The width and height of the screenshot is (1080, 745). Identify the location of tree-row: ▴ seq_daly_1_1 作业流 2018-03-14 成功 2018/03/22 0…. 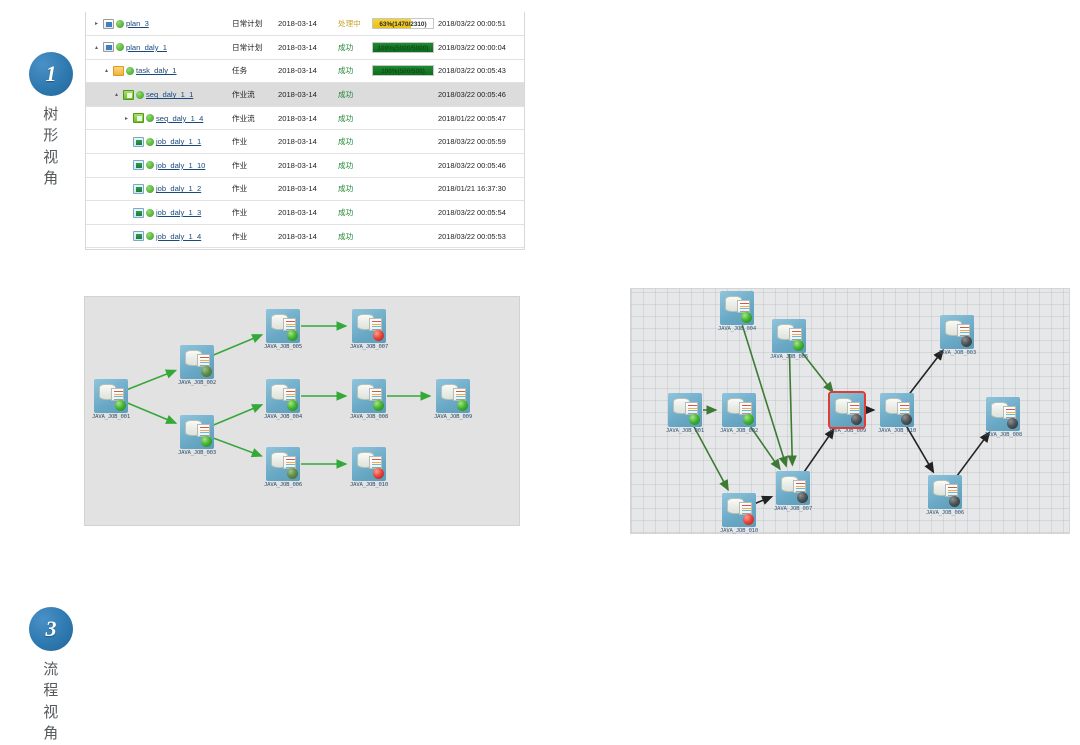
(305, 94).